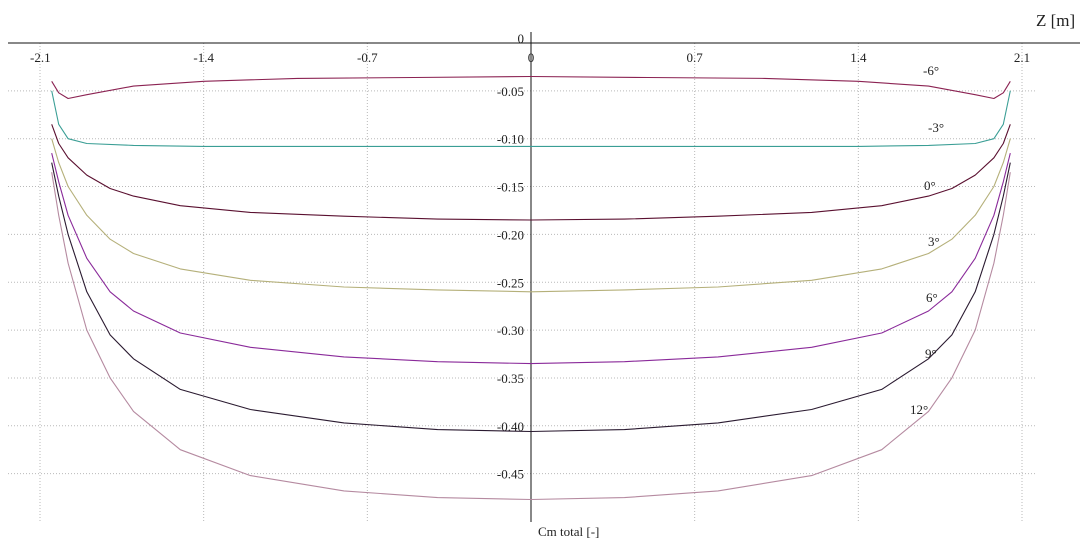  I want to click on y-tick-label: 0, so click(521, 38).